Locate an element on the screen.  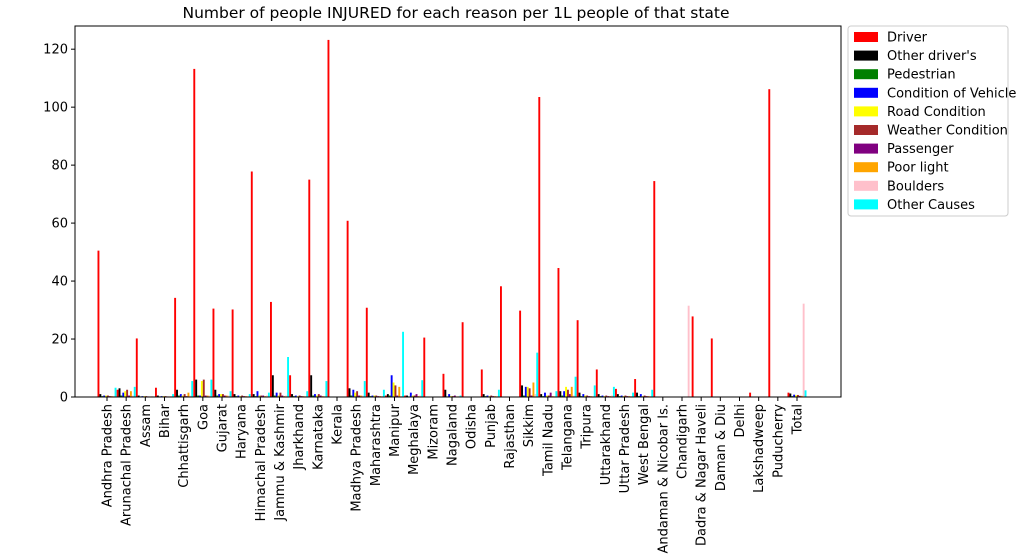
x-tick-label: Mizoram is located at coordinates (433, 432).